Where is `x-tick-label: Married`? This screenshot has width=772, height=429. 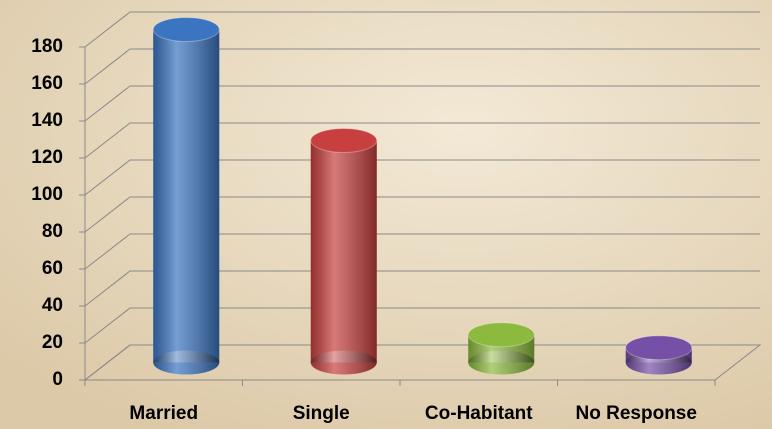 x-tick-label: Married is located at coordinates (163, 413).